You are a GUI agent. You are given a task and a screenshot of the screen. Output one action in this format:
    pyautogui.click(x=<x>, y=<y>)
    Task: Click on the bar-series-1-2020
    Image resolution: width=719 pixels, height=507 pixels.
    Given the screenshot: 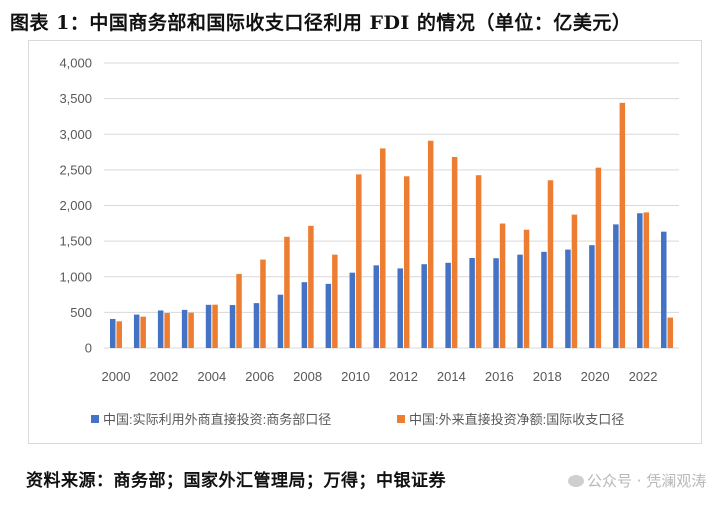 What is the action you would take?
    pyautogui.click(x=592, y=296)
    